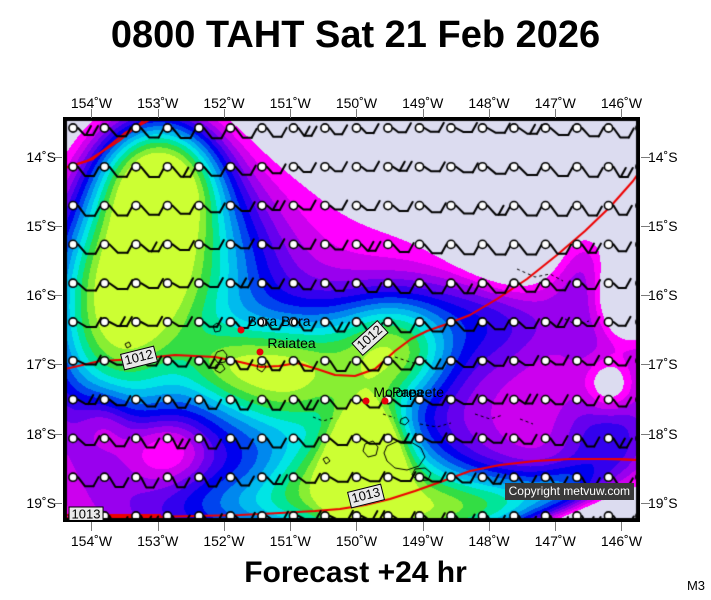 This screenshot has height=600, width=711. What do you see at coordinates (290, 541) in the screenshot?
I see `lon-tick-label-bottom: 151˚W` at bounding box center [290, 541].